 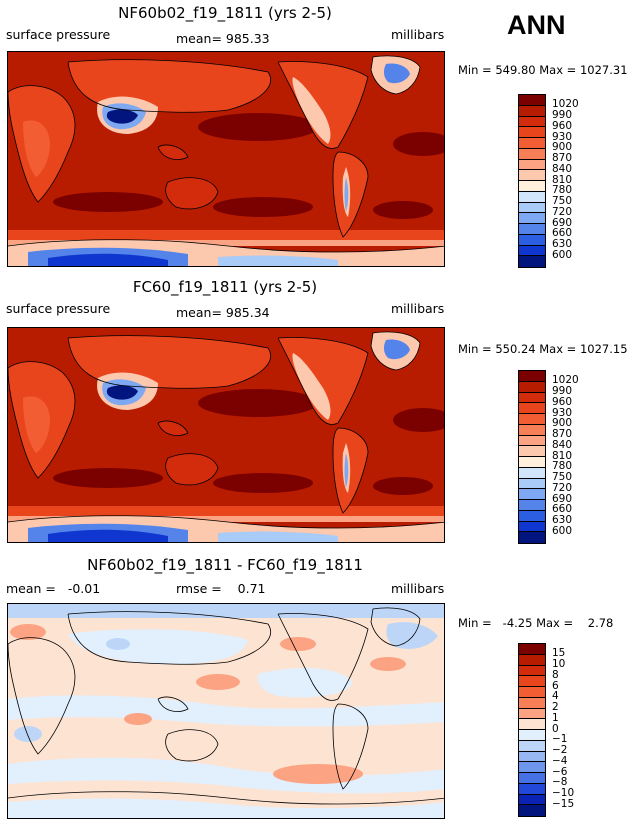 I want to click on panel2-colorbar-label: 720, so click(x=562, y=487).